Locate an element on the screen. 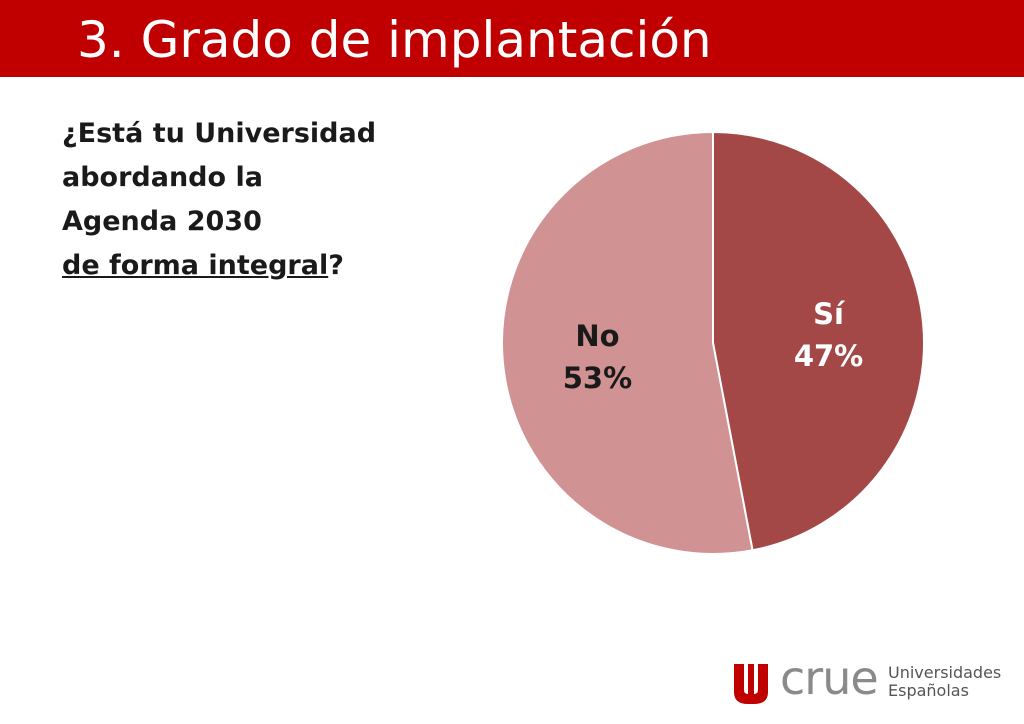 Image resolution: width=1024 pixels, height=724 pixels. title-bar is located at coordinates (512, 38).